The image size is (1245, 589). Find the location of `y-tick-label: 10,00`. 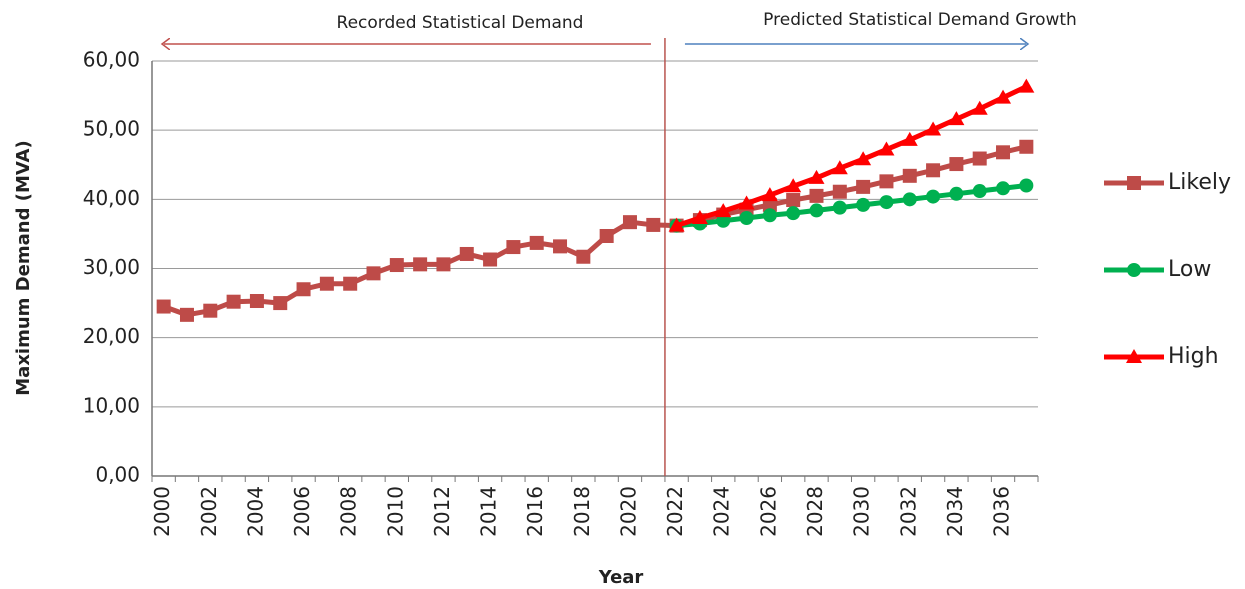

y-tick-label: 10,00 is located at coordinates (111, 405).